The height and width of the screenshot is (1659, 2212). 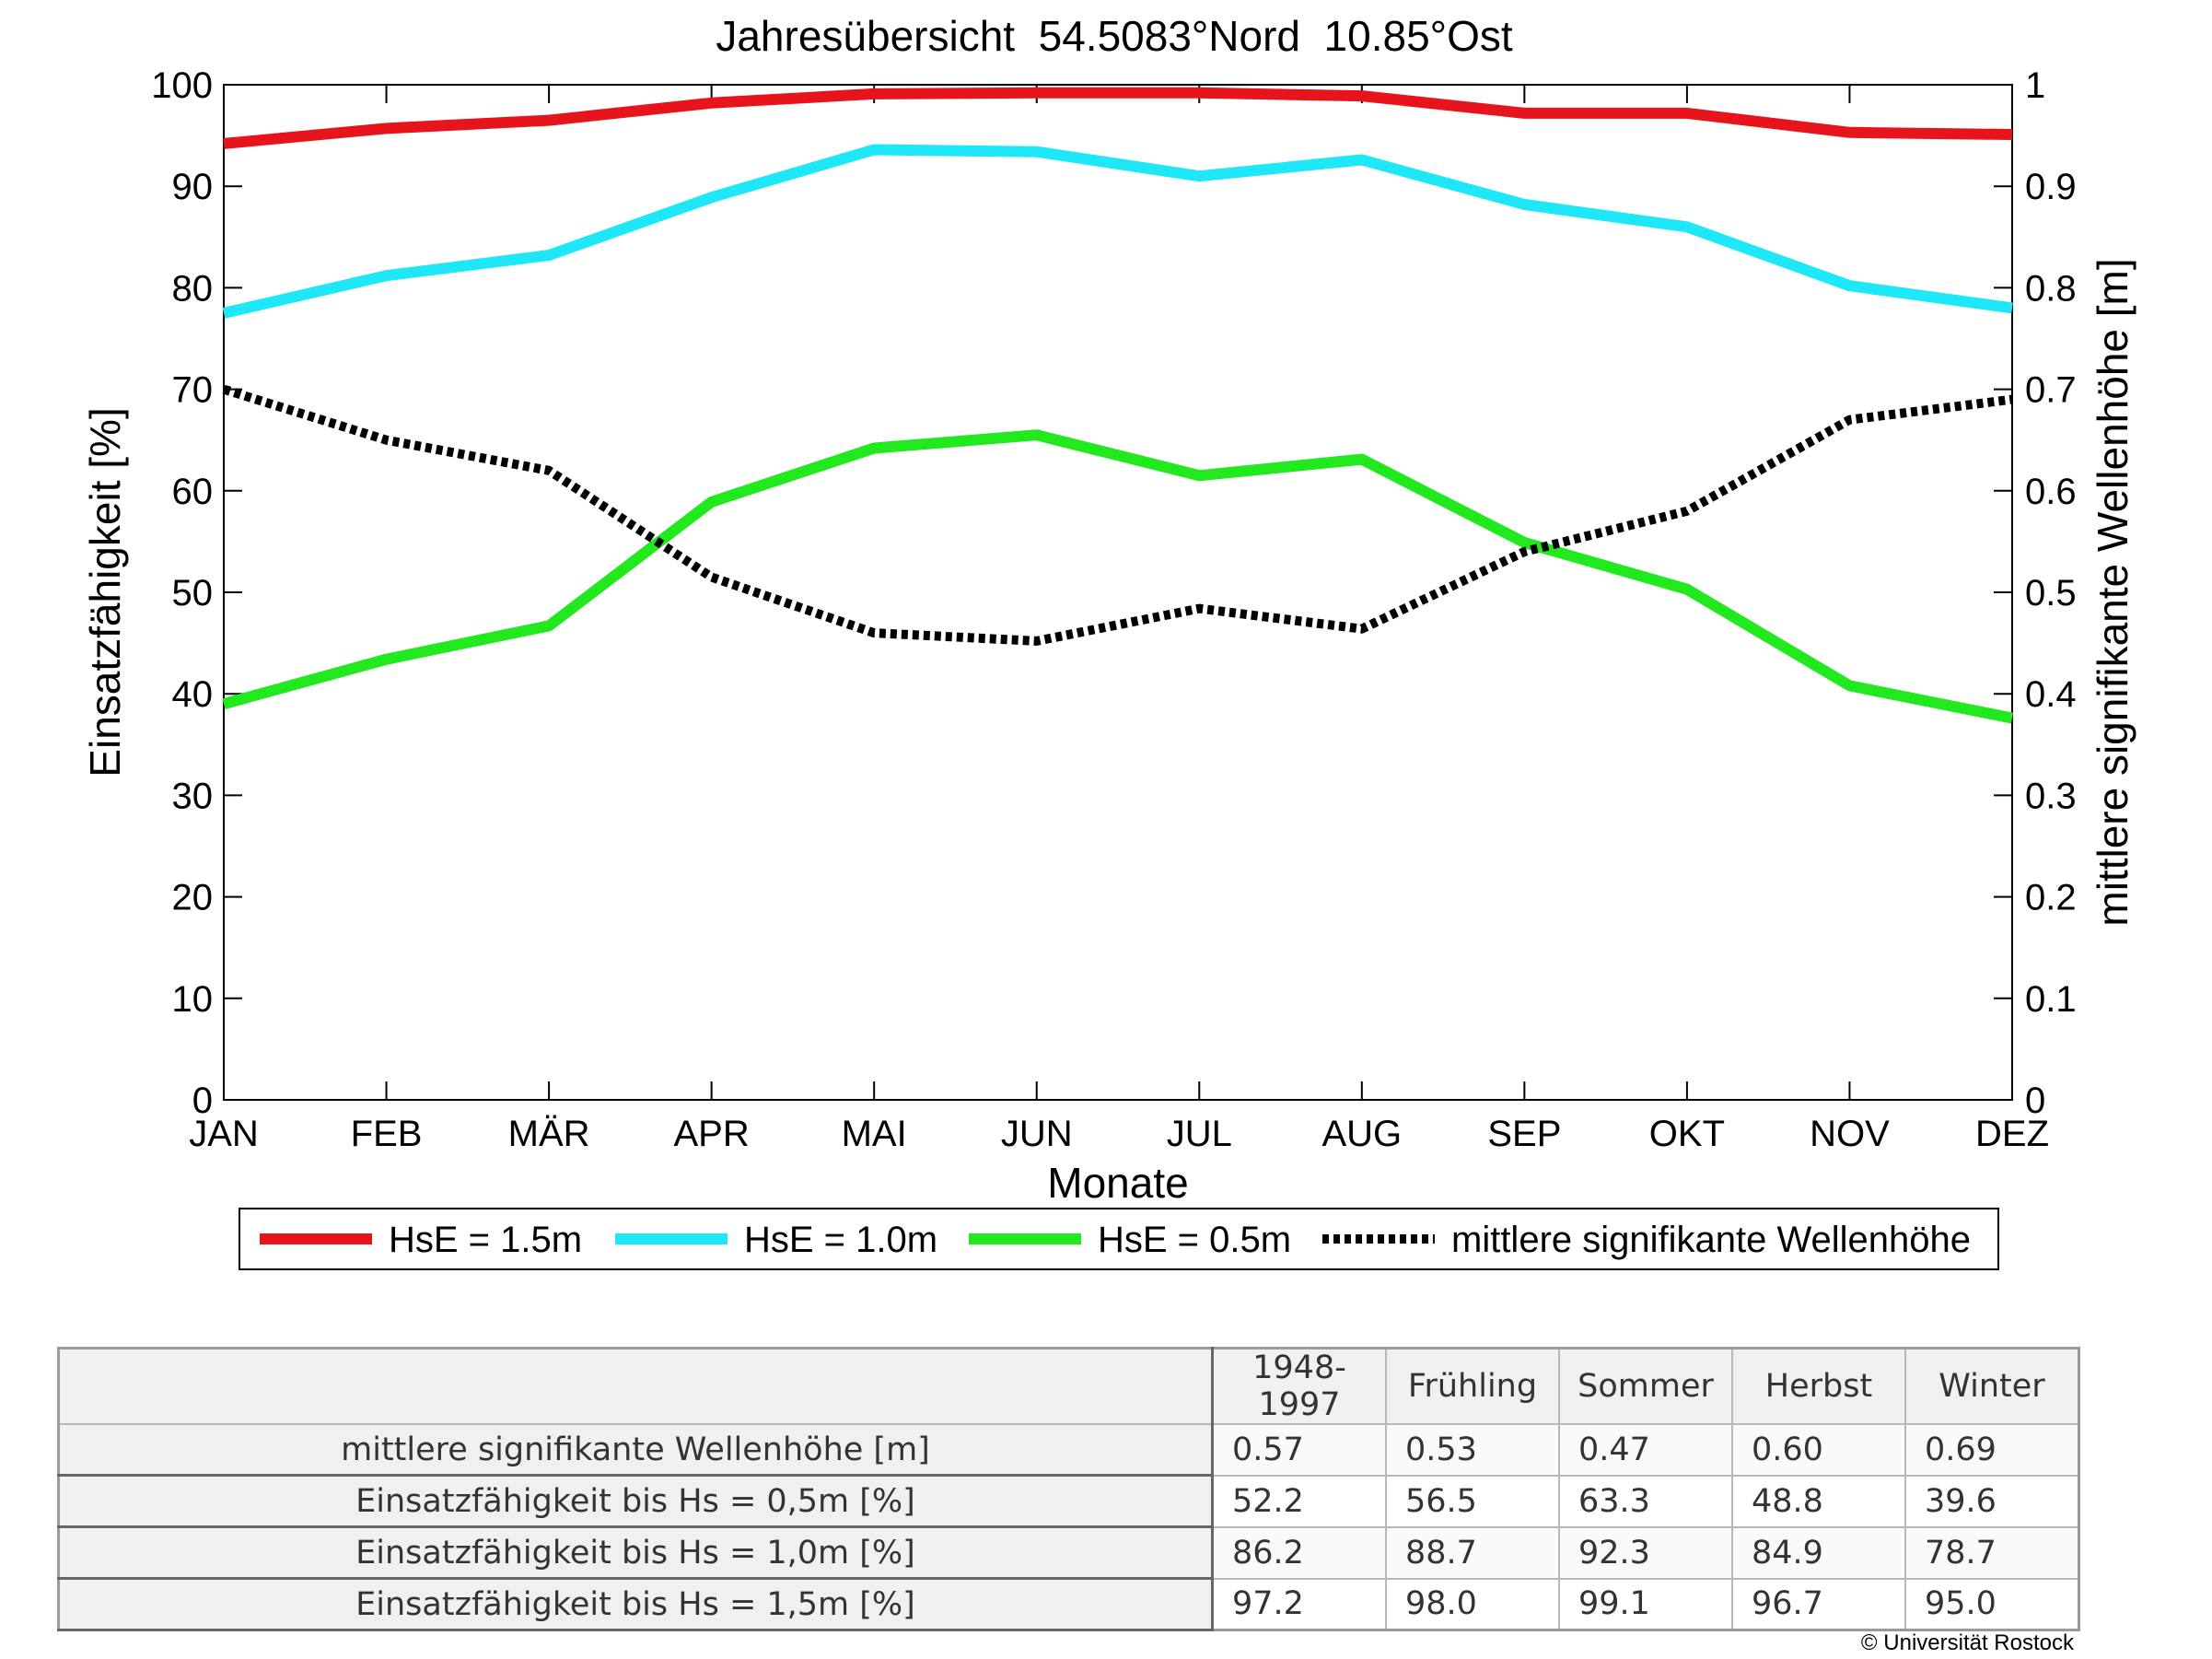 What do you see at coordinates (2051, 593) in the screenshot?
I see `y-tick-label-right: 0.5` at bounding box center [2051, 593].